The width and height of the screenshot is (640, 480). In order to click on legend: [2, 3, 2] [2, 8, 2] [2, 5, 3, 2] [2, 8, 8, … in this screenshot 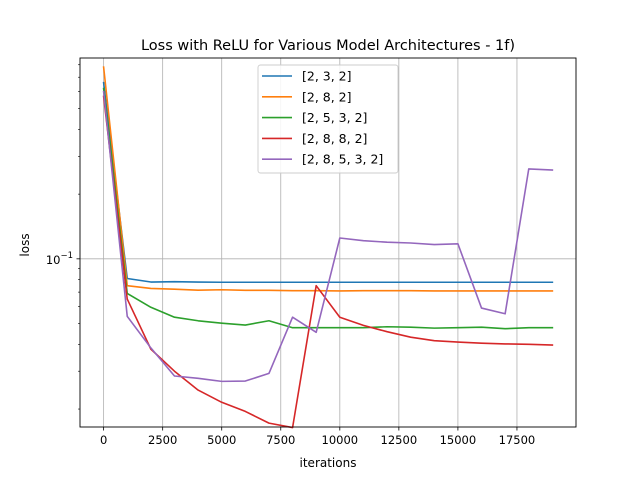, I will do `click(328, 119)`.